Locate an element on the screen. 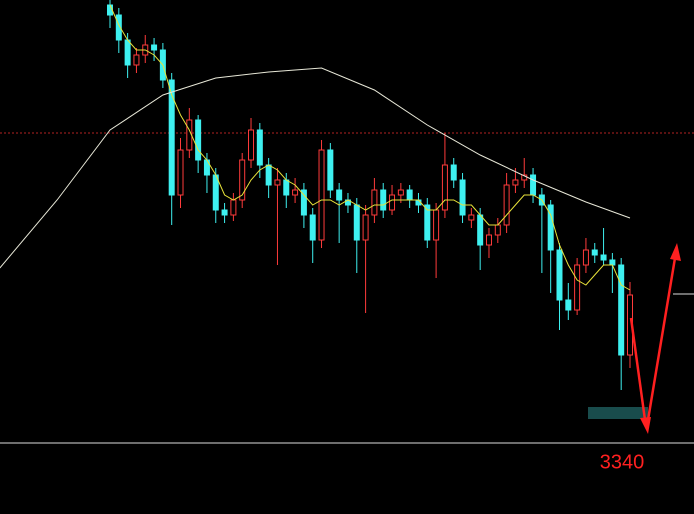 Image resolution: width=694 pixels, height=514 pixels. blurred-label is located at coordinates (618, 413).